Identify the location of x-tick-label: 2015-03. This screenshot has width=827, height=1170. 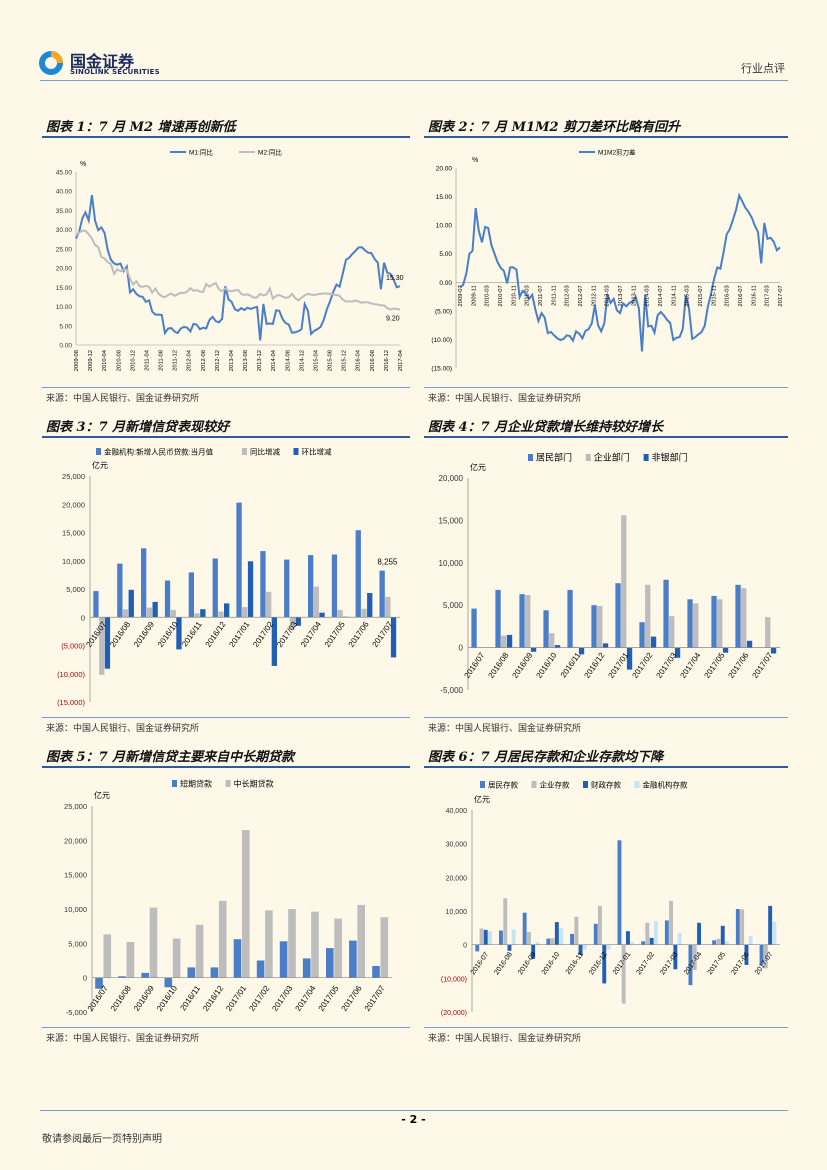
(688, 295).